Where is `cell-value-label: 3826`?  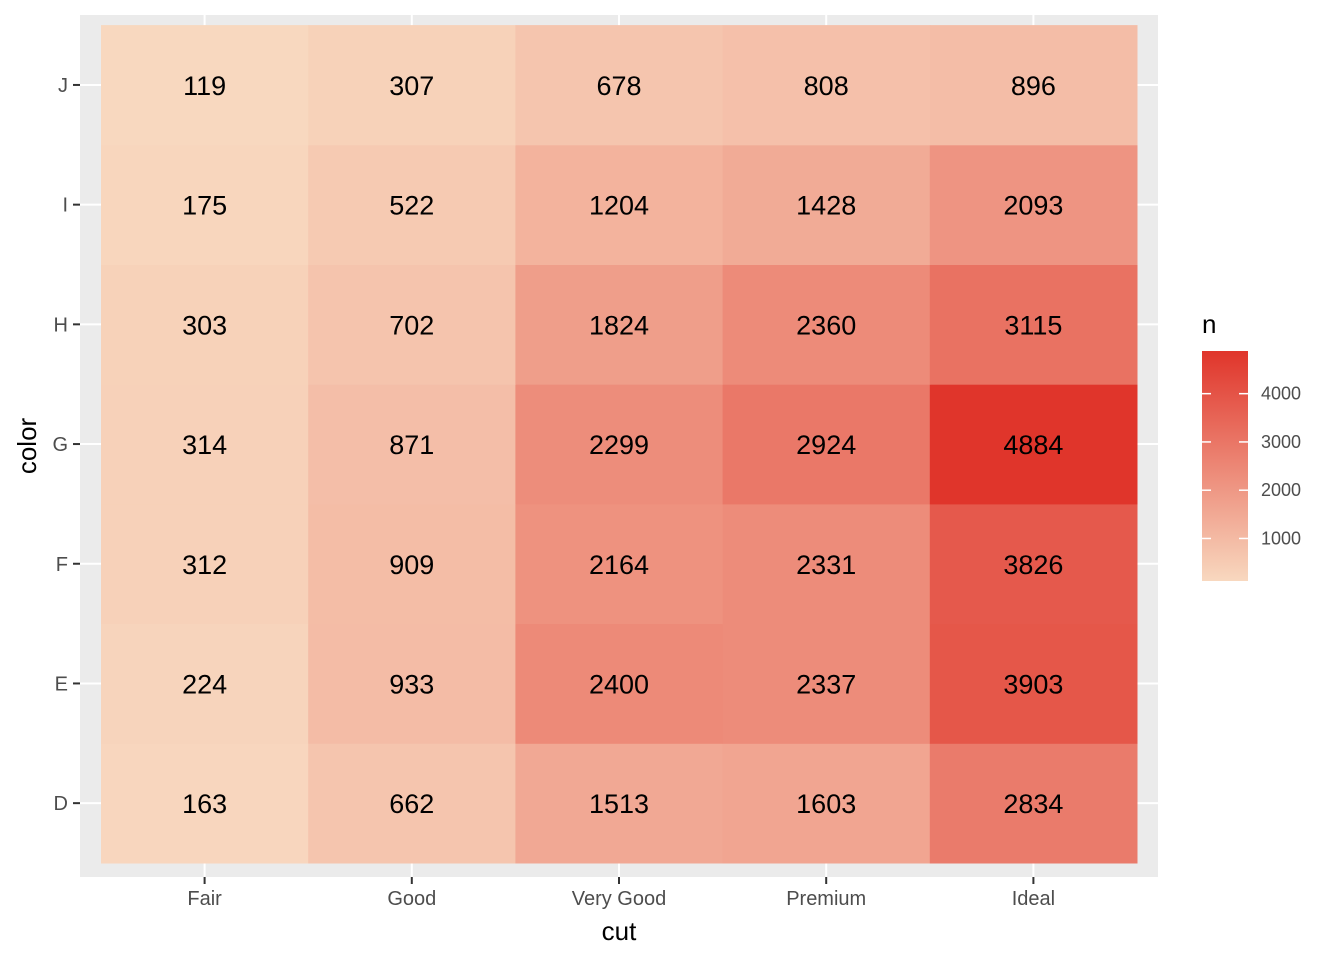
cell-value-label: 3826 is located at coordinates (1033, 565).